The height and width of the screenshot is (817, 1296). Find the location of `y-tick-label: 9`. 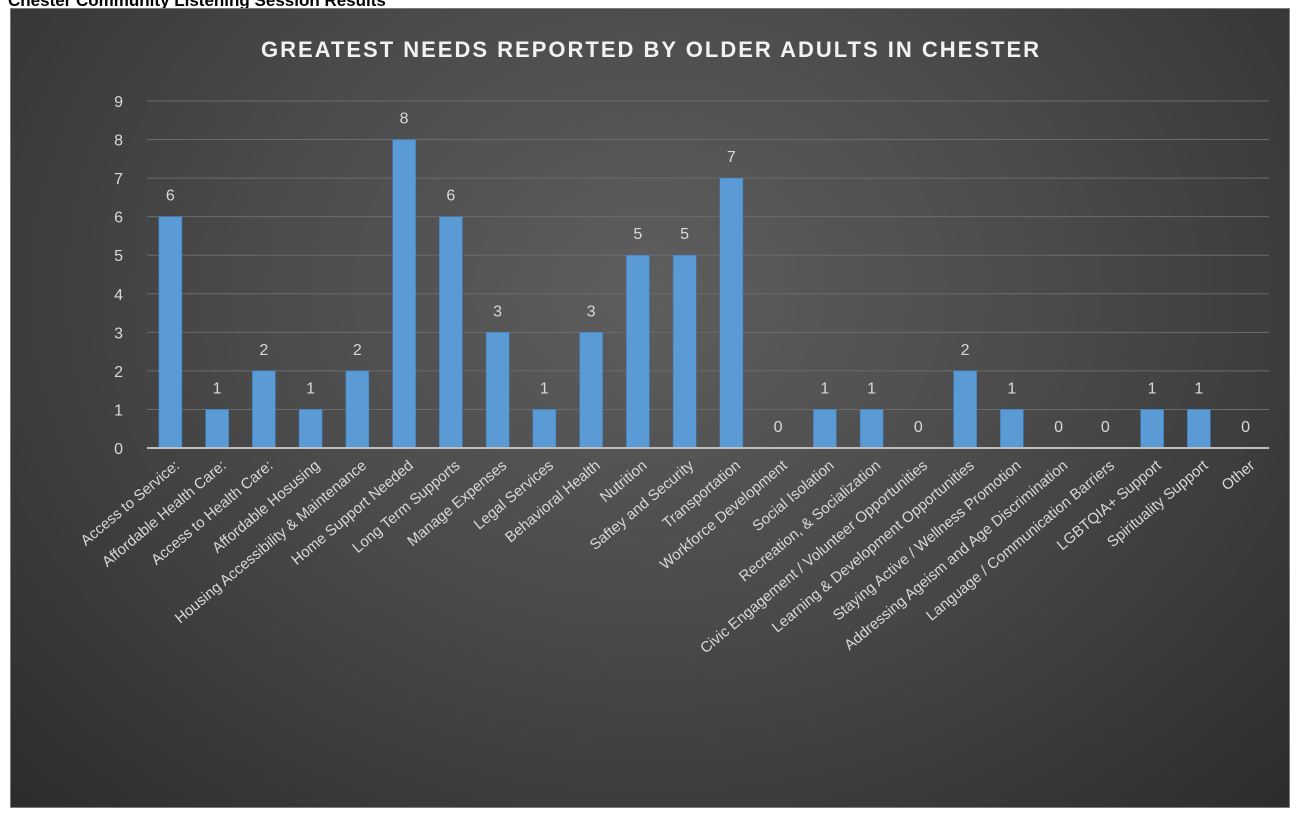

y-tick-label: 9 is located at coordinates (118, 102).